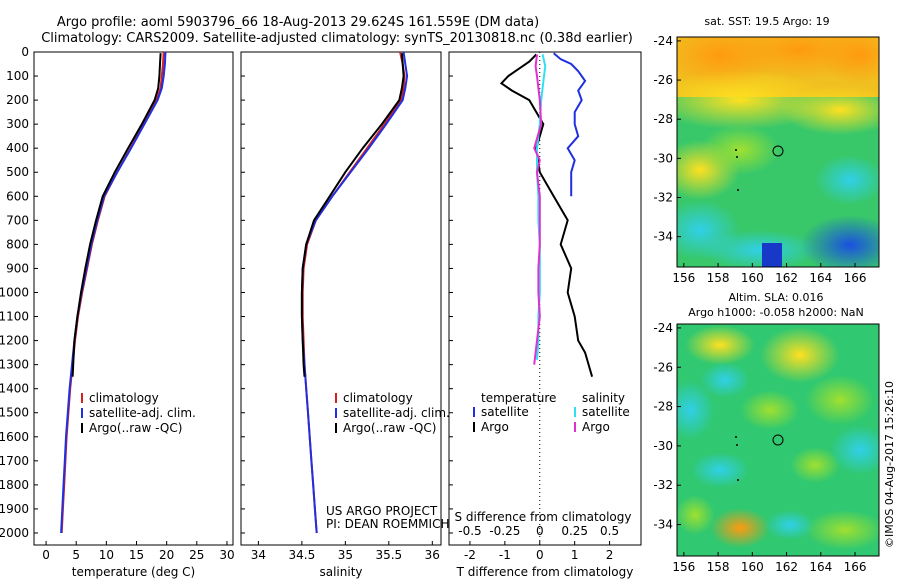 This screenshot has height=580, width=900. Describe the element at coordinates (14, 389) in the screenshot. I see `y-tick-label: 1400` at that location.